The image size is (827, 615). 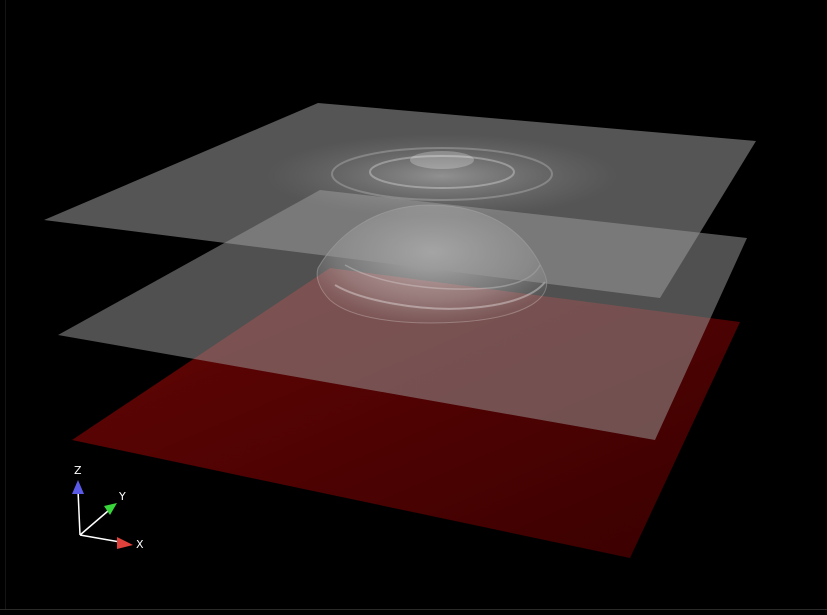 What do you see at coordinates (413, 609) in the screenshot?
I see `viewport-bottom-edge` at bounding box center [413, 609].